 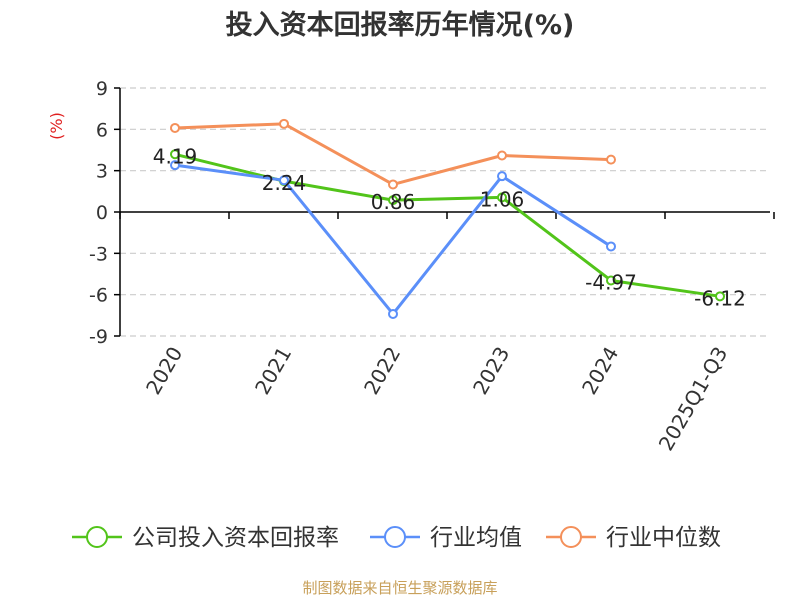 I want to click on y-tick-label: 3, so click(x=102, y=172).